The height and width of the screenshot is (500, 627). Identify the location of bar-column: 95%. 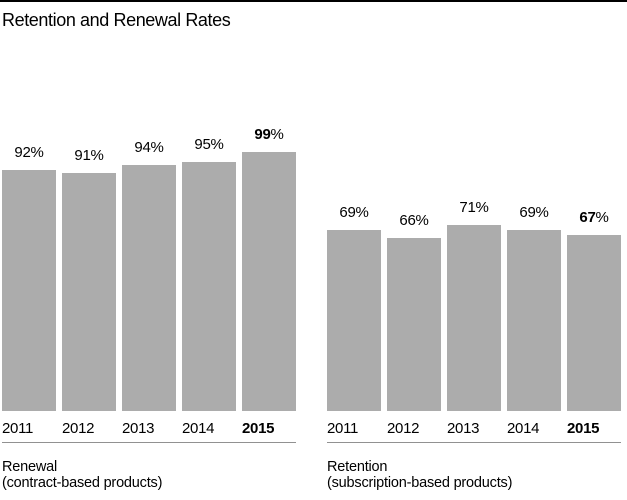
(209, 273).